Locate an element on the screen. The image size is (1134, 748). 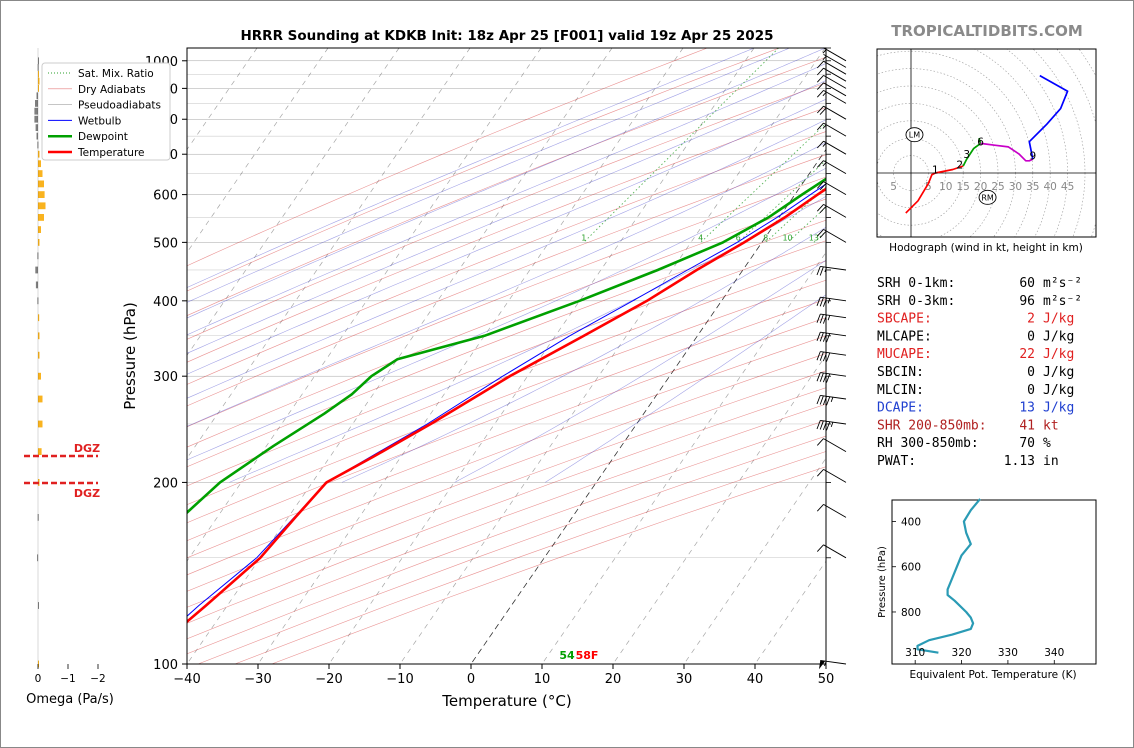
temp-tick-label: 30 is located at coordinates (684, 679).